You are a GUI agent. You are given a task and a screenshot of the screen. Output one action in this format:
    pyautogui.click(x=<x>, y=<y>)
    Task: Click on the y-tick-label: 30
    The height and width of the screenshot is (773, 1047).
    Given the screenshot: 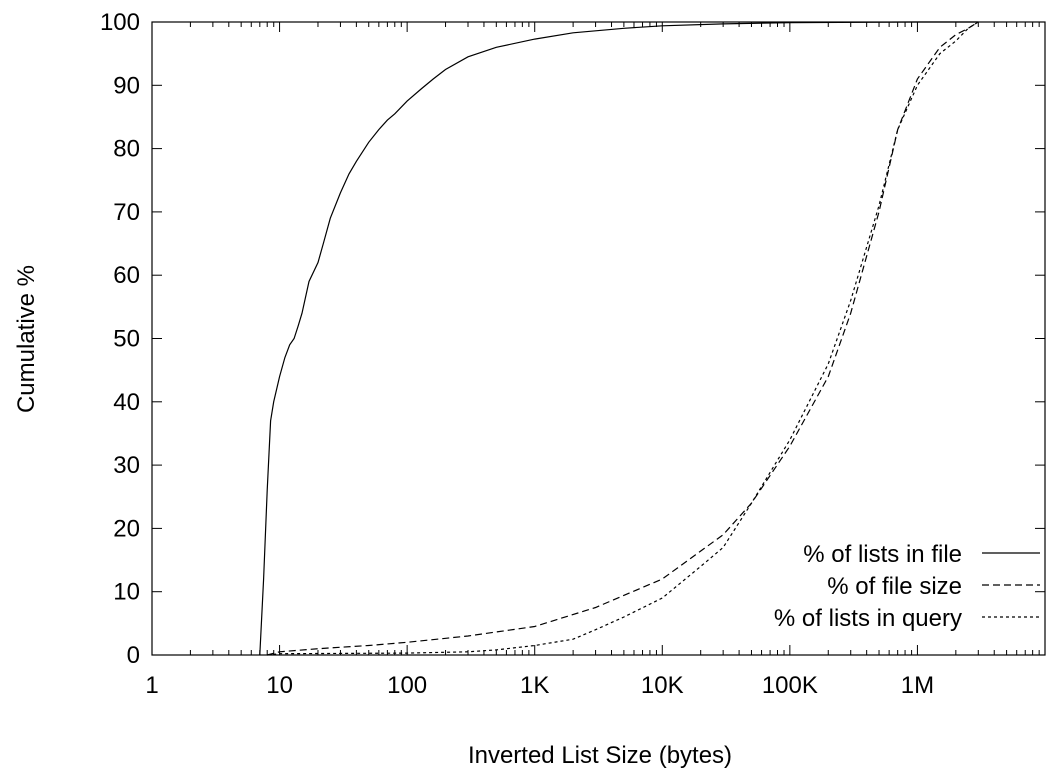 What is the action you would take?
    pyautogui.click(x=126, y=465)
    